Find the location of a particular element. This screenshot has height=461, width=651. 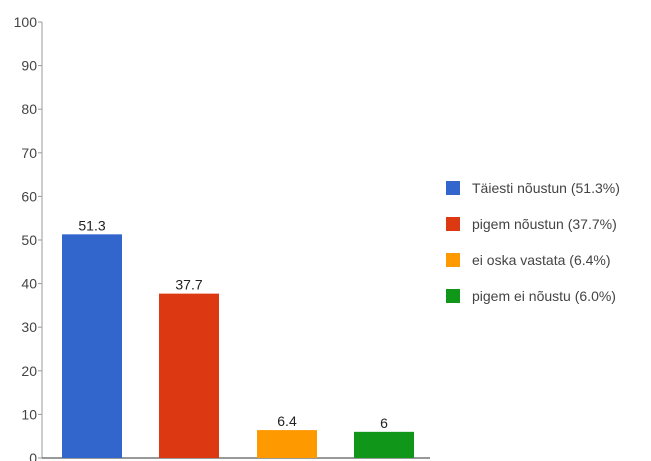

y-tick-label: 90 is located at coordinates (29, 66).